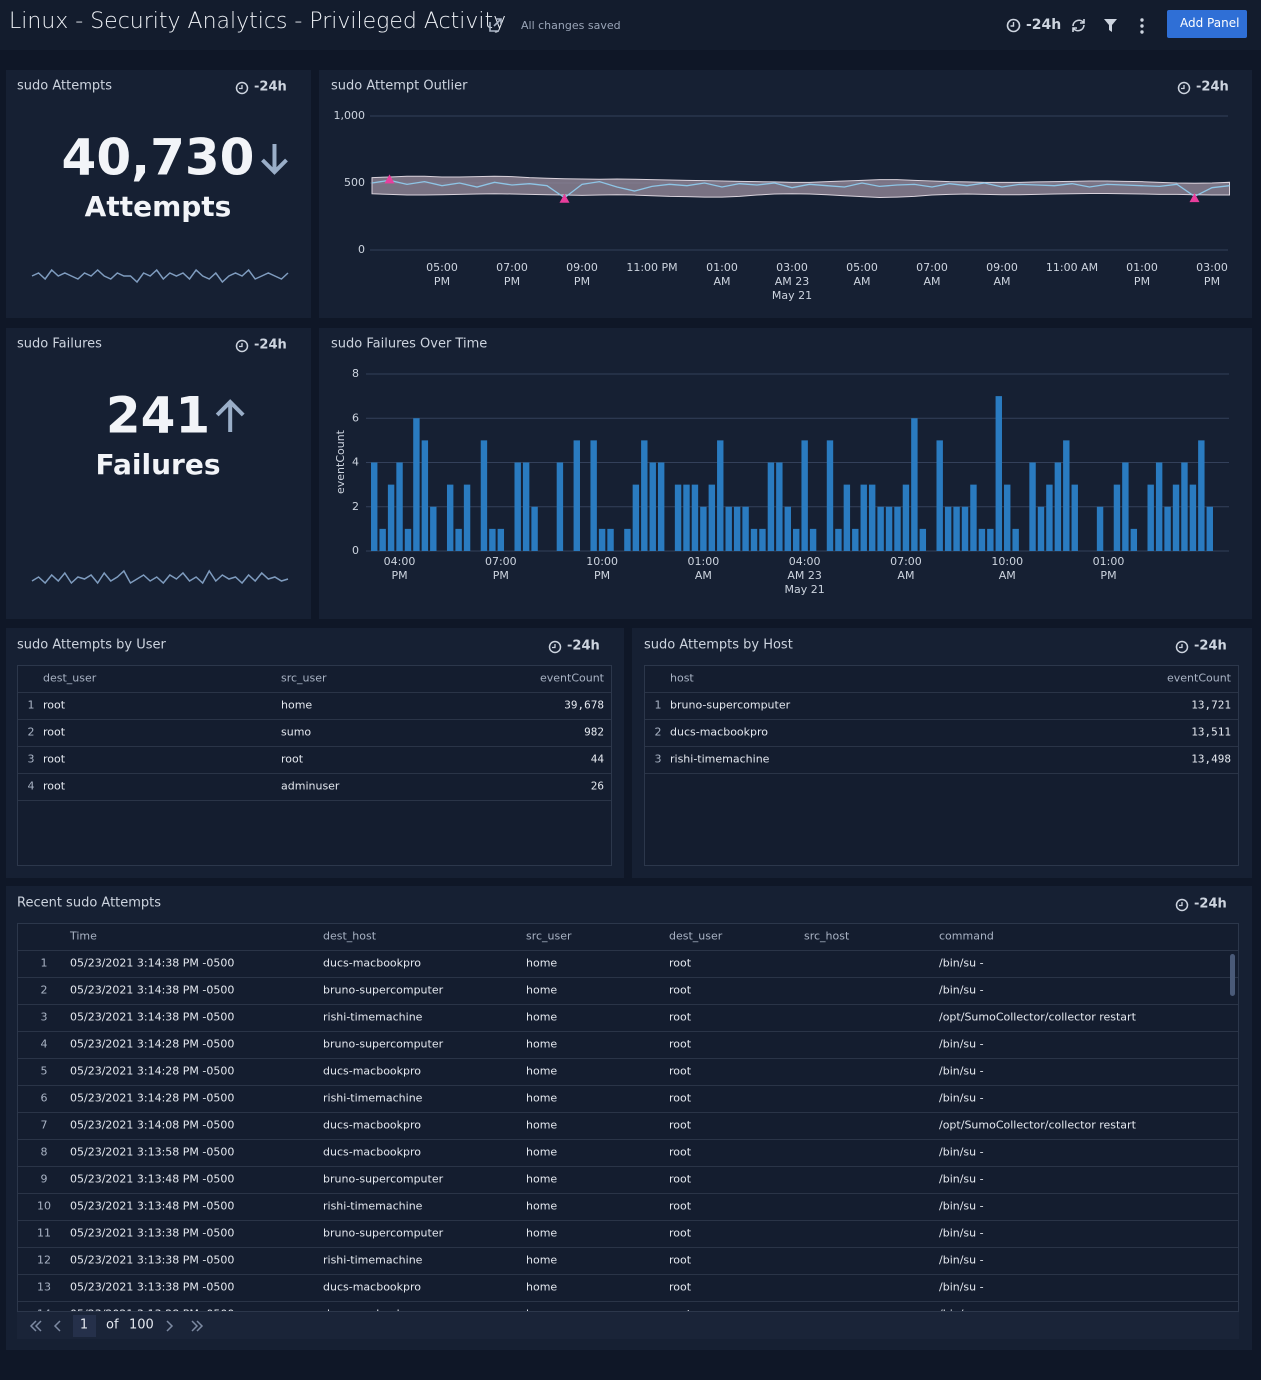  I want to click on table-cell: 13,498, so click(1211, 759).